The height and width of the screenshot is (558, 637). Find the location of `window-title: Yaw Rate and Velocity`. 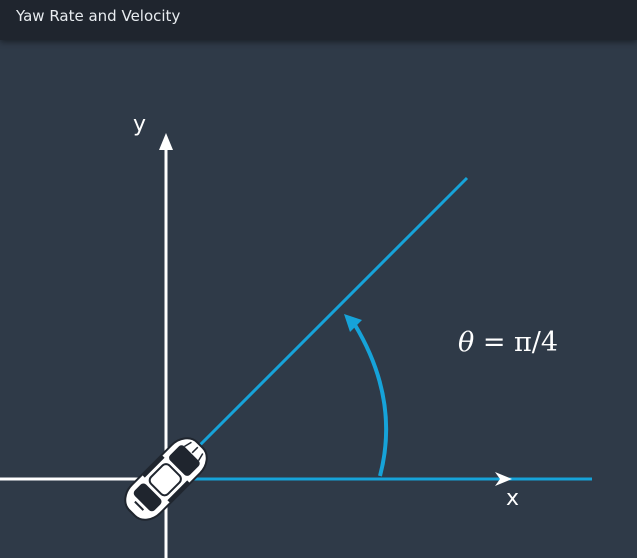

window-title: Yaw Rate and Velocity is located at coordinates (98, 16).